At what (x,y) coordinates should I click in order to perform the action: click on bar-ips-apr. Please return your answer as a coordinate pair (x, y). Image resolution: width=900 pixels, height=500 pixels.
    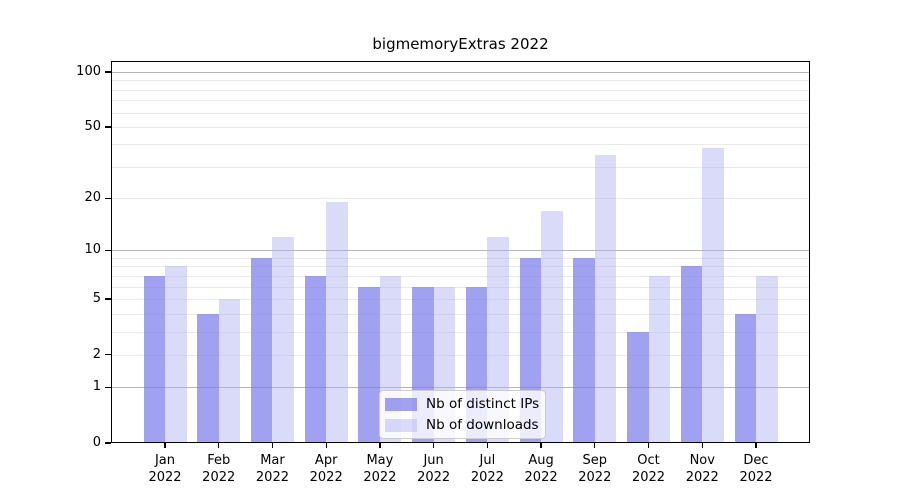
    Looking at the image, I should click on (315, 359).